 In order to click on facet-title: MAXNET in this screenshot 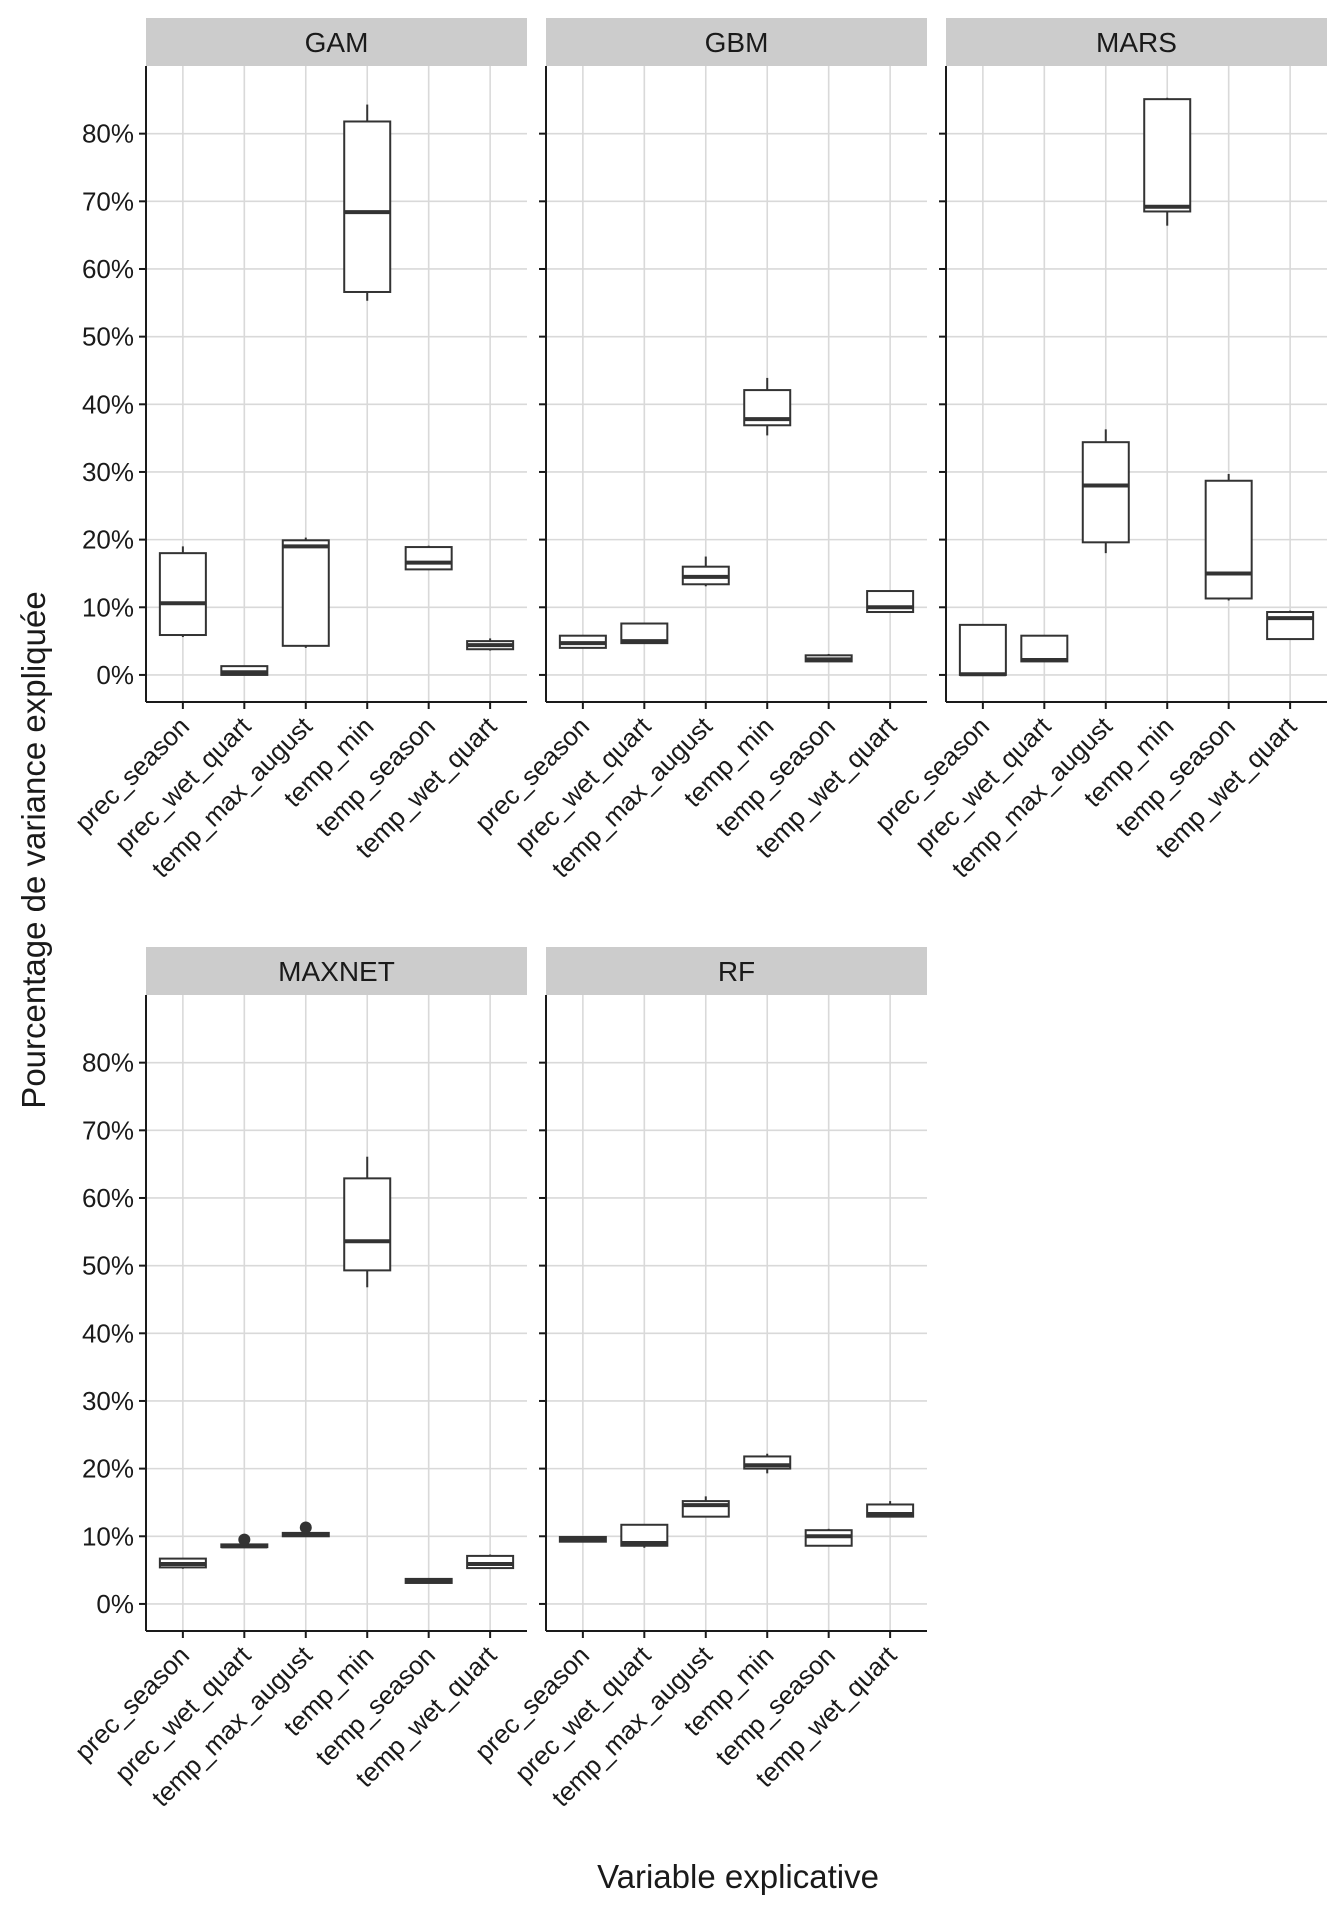, I will do `click(336, 971)`.